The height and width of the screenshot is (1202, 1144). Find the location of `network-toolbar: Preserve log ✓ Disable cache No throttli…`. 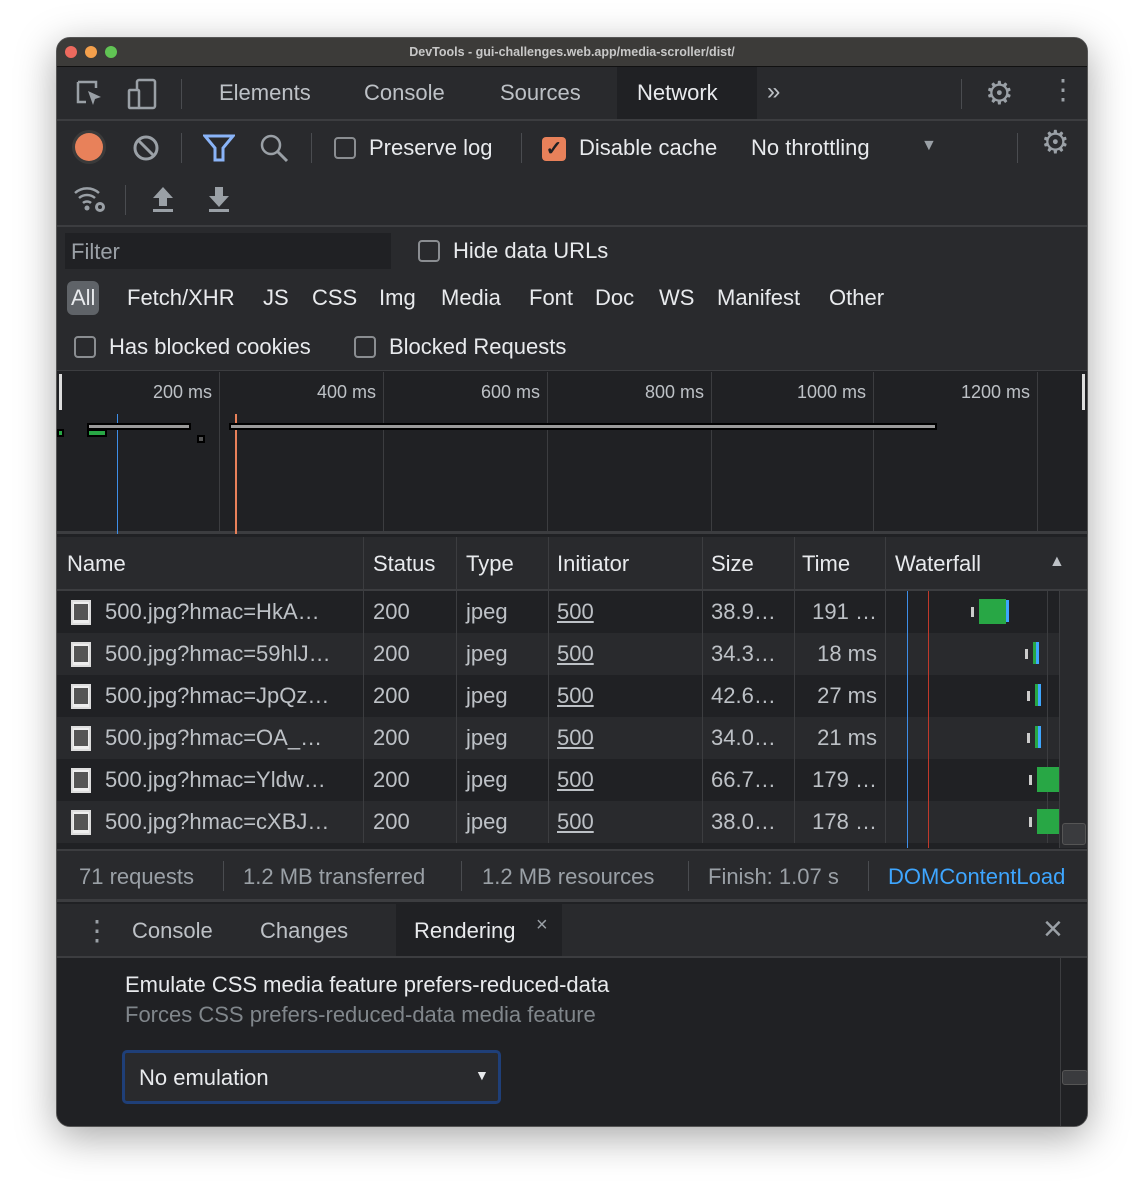

network-toolbar: Preserve log ✓ Disable cache No throttli… is located at coordinates (572, 174).